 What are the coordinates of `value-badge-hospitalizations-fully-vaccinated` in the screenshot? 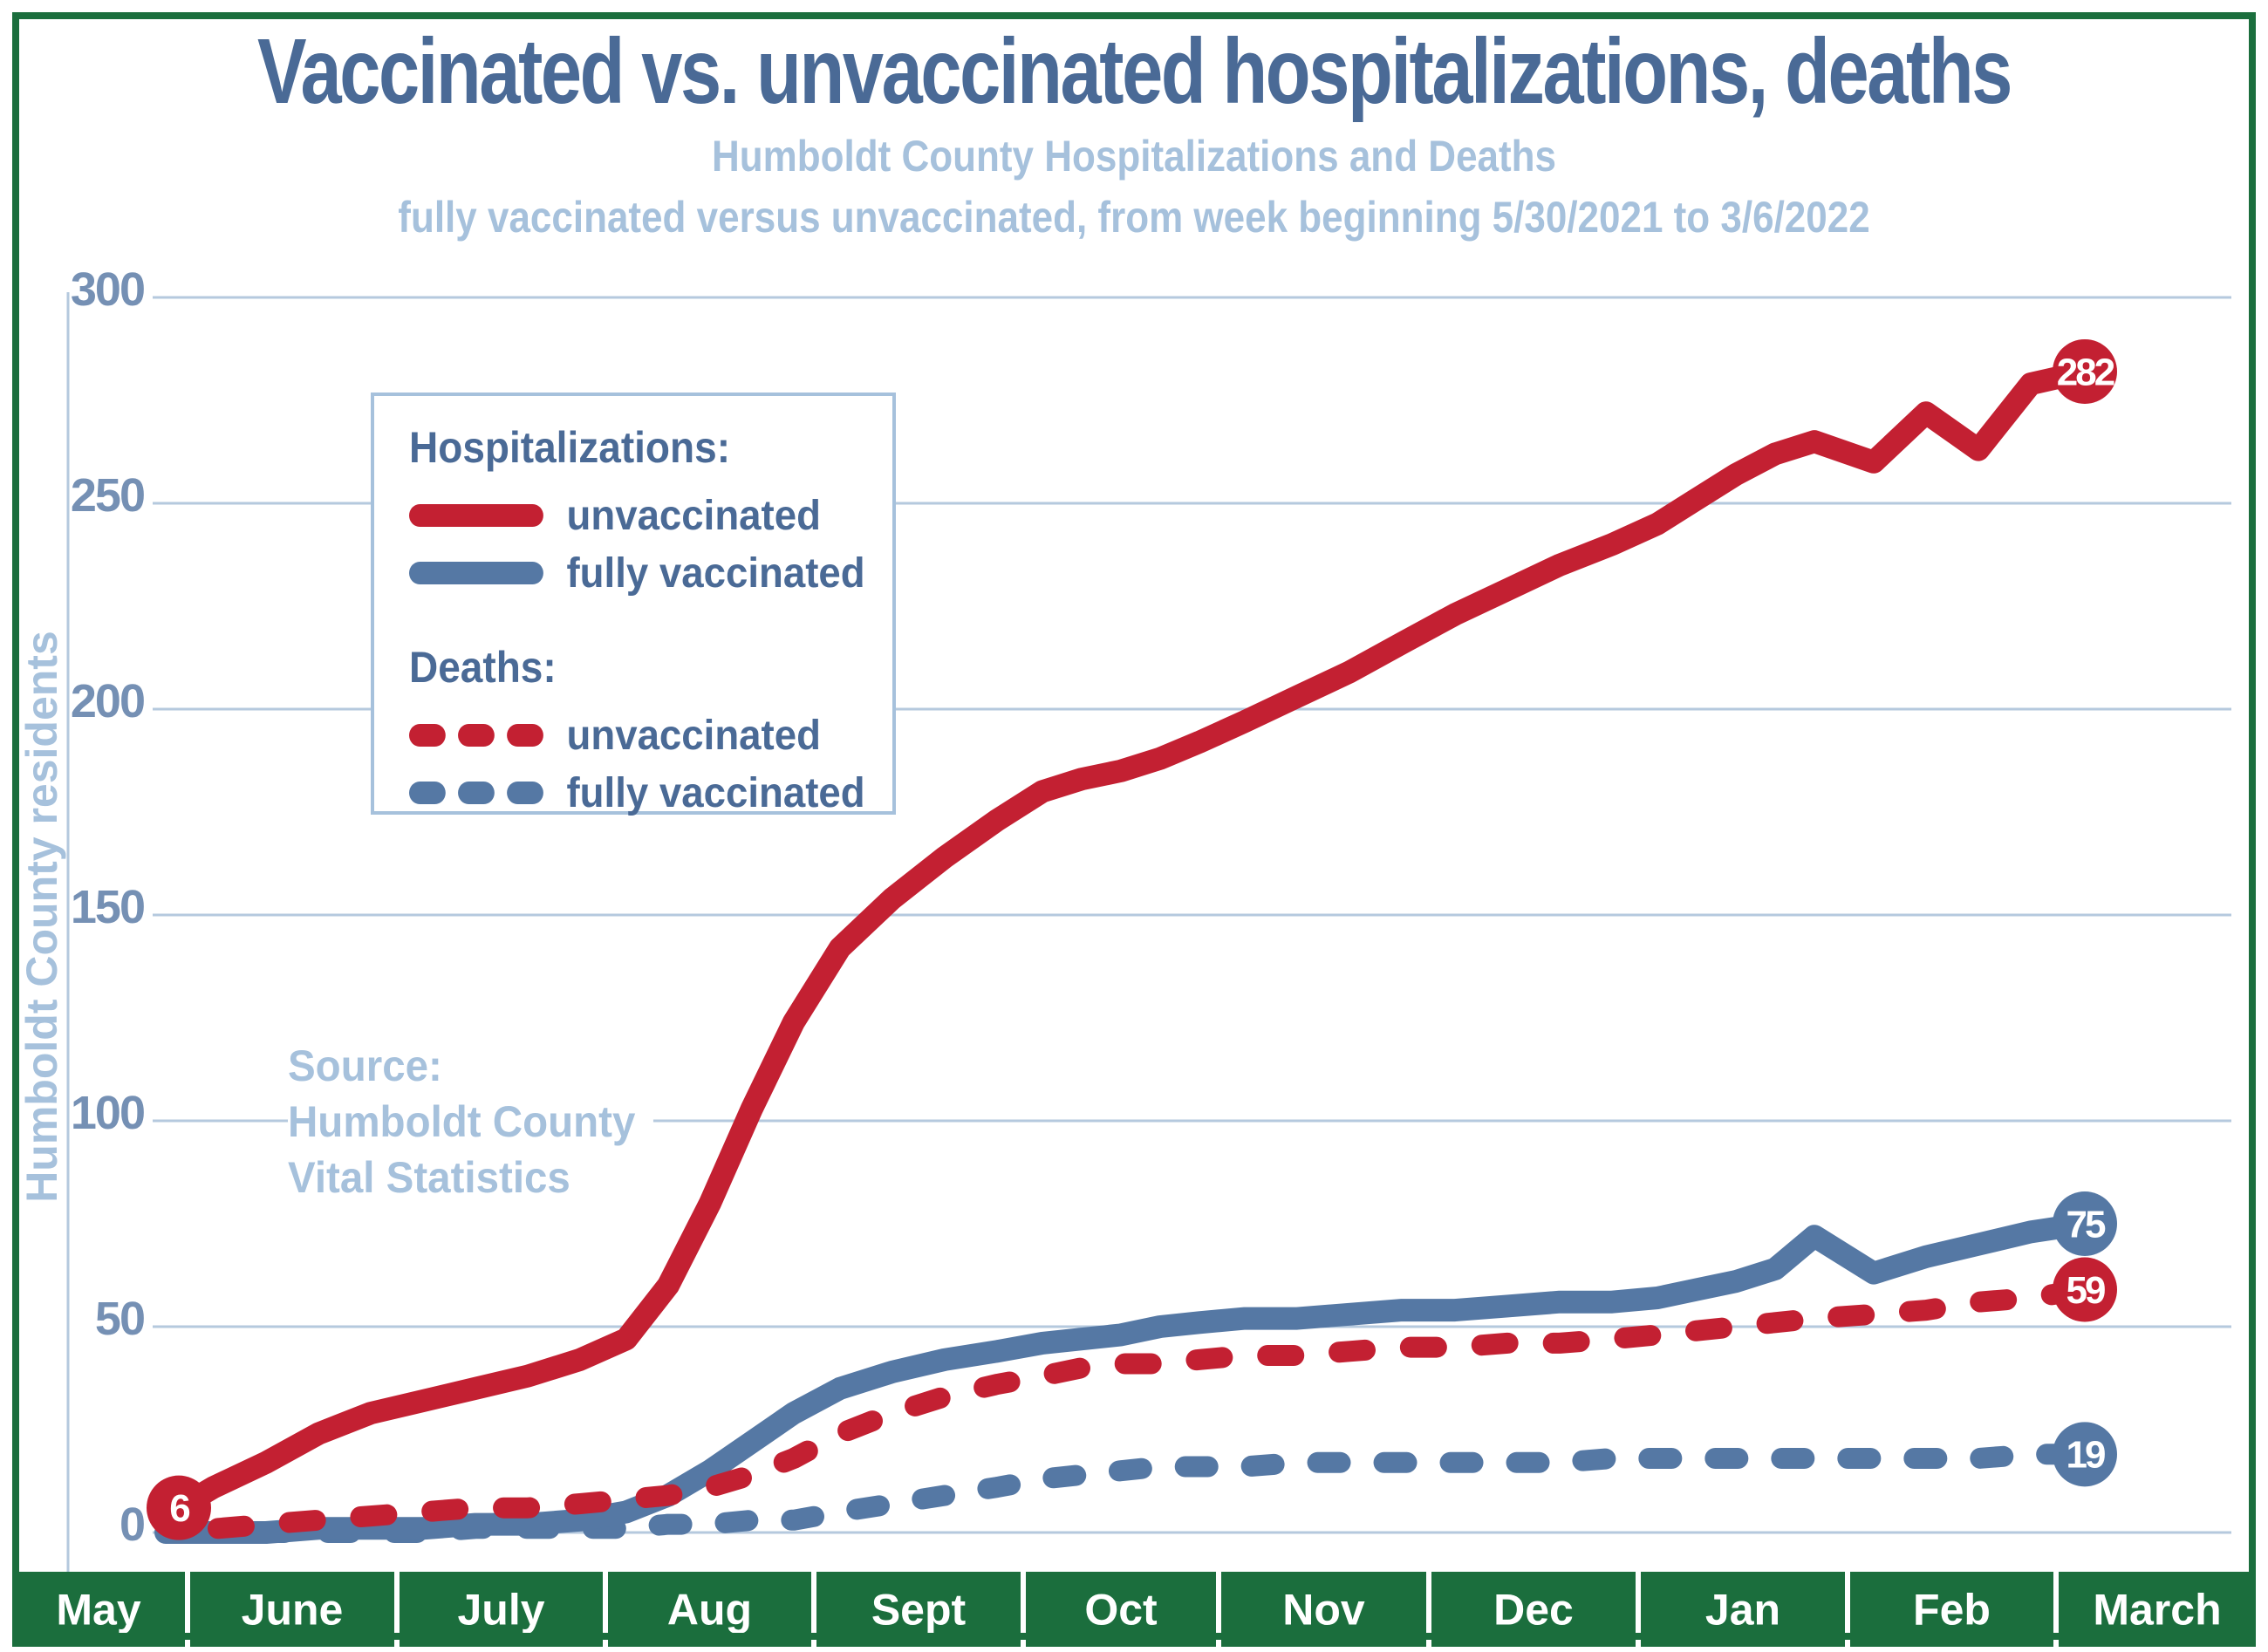 It's located at (2085, 1223).